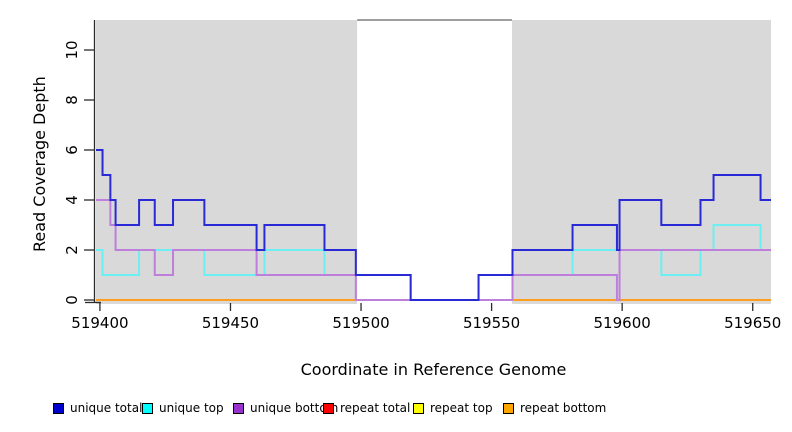 The width and height of the screenshot is (792, 432). What do you see at coordinates (491, 323) in the screenshot?
I see `x-tick-label: 519550` at bounding box center [491, 323].